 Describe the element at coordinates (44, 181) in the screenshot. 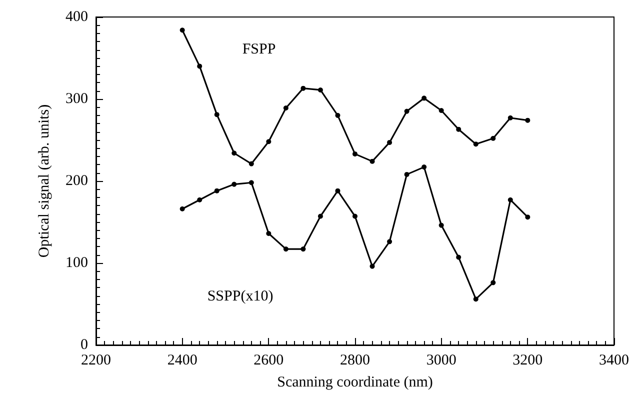

I see `y-axis-title: Optical signal (arb. units)` at that location.